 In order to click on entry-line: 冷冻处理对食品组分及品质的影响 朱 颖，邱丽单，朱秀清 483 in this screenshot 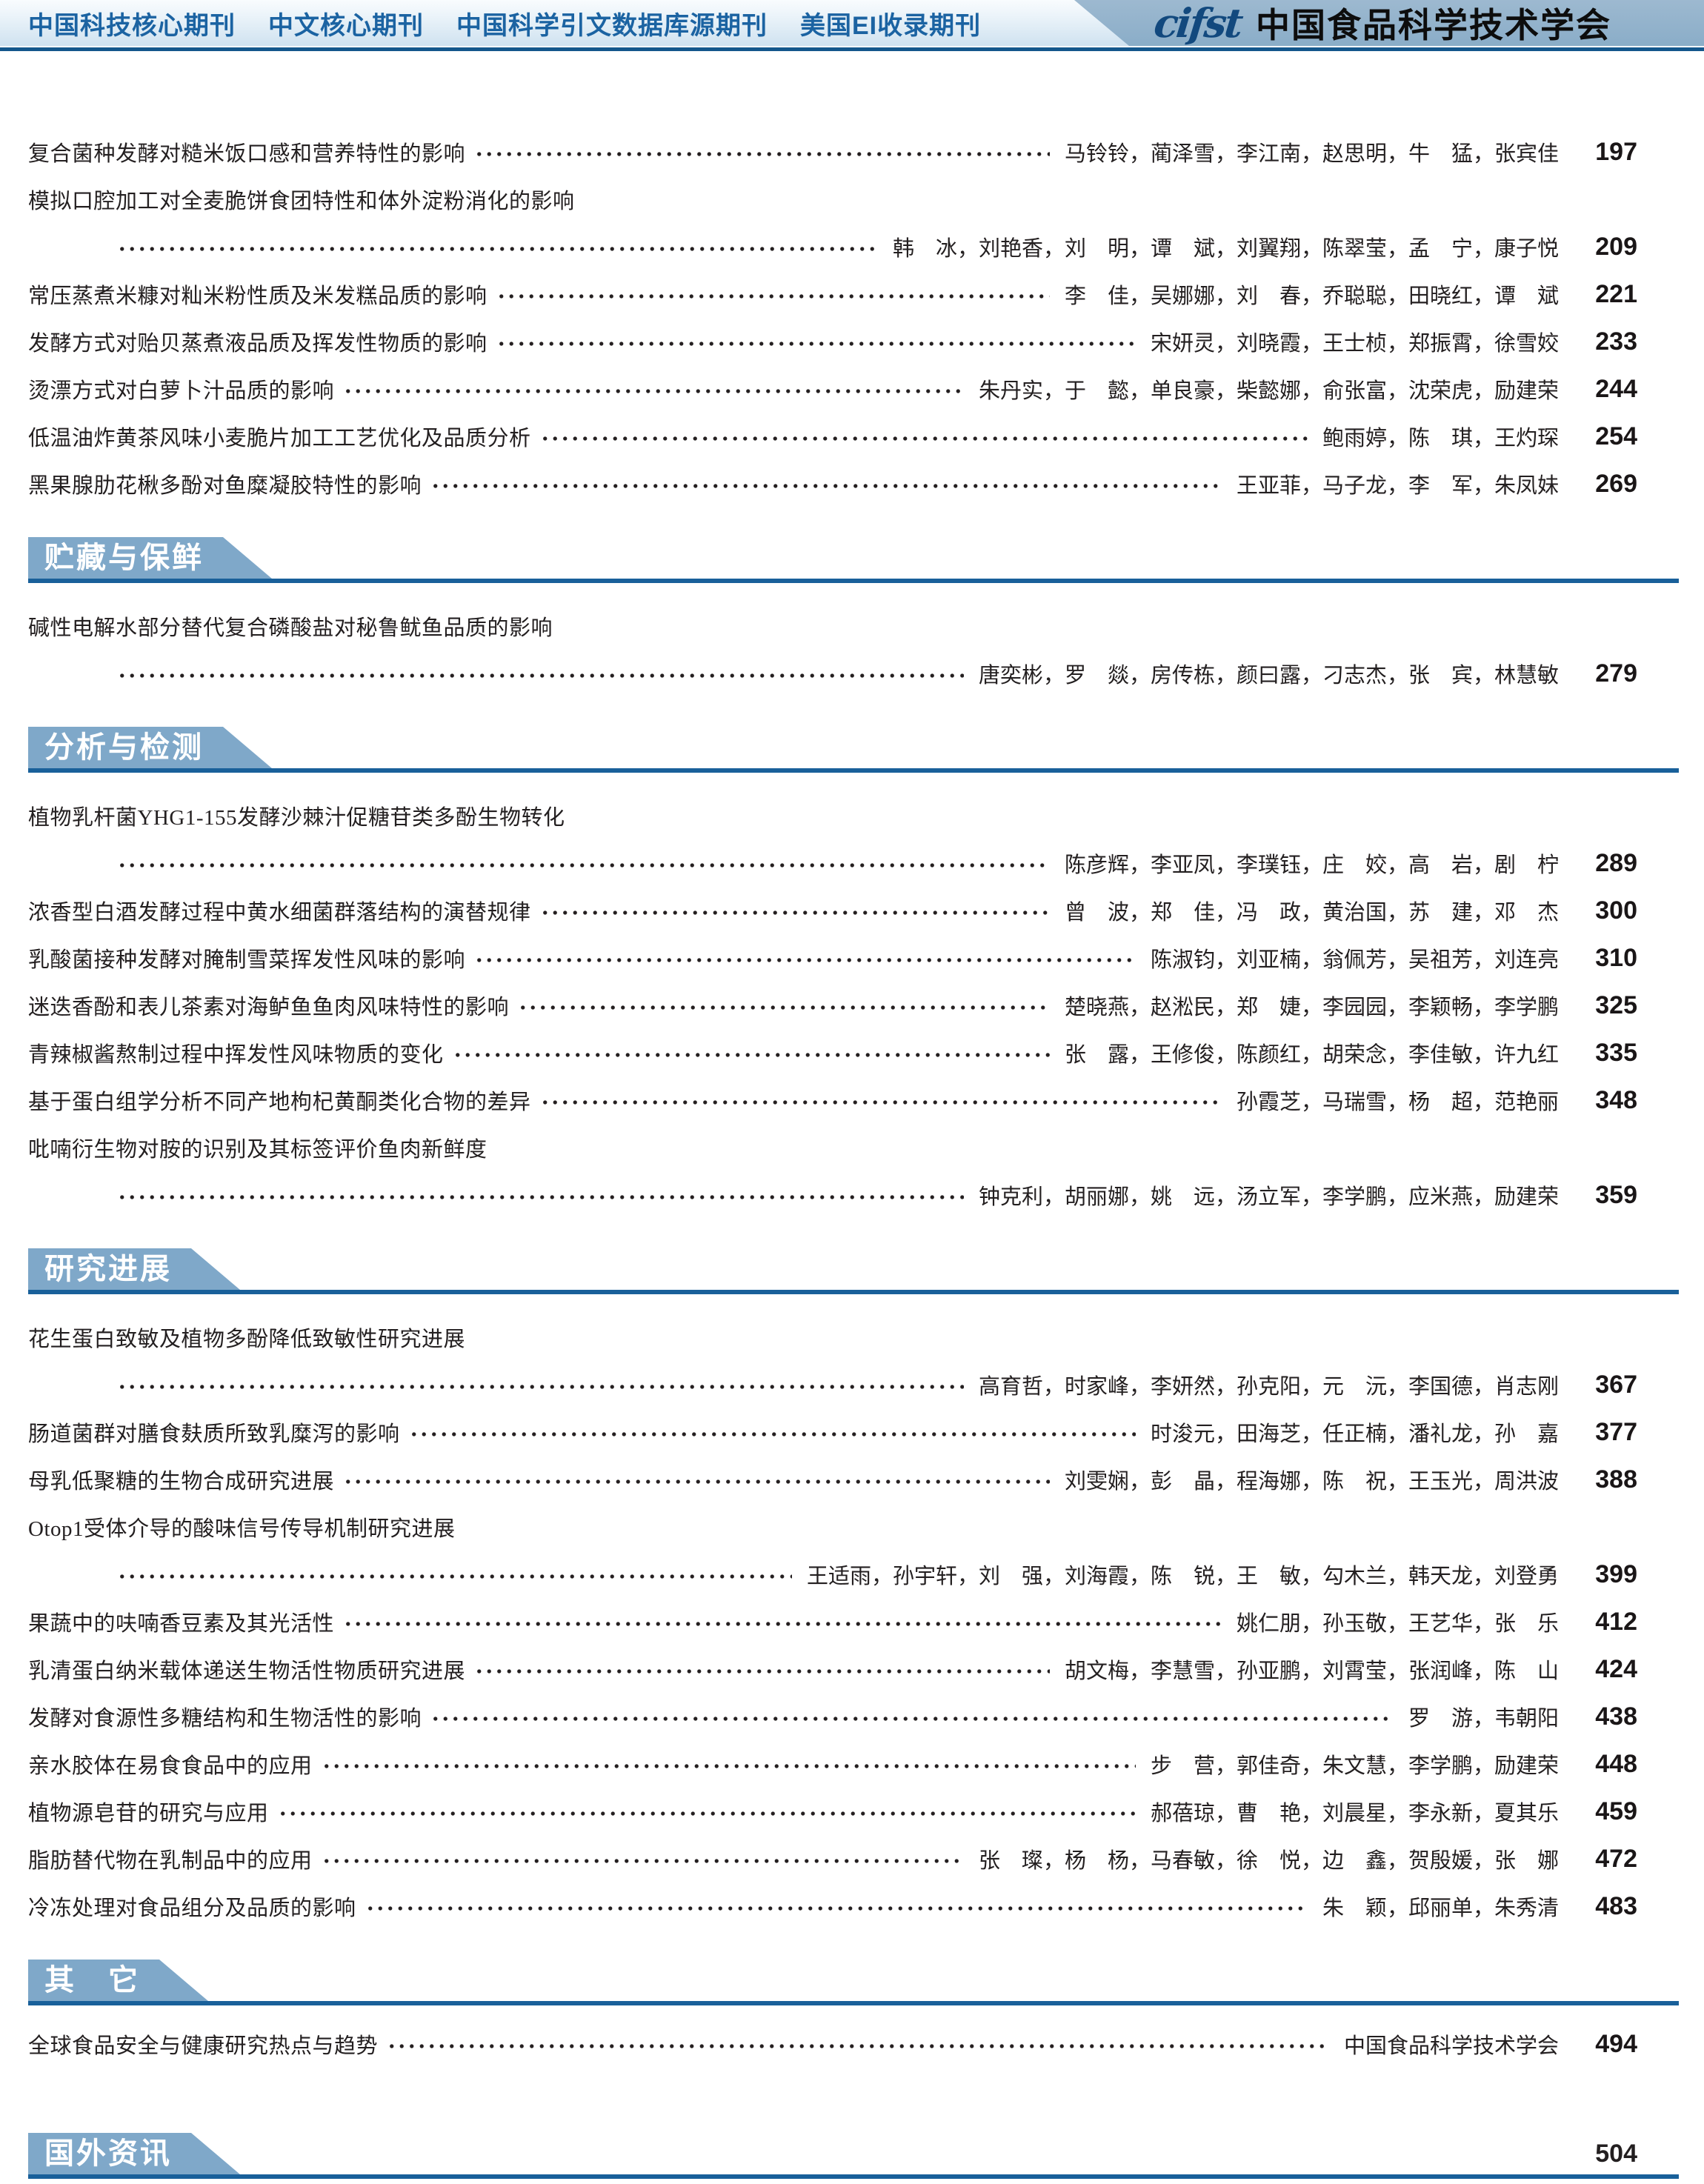, I will do `click(832, 1906)`.